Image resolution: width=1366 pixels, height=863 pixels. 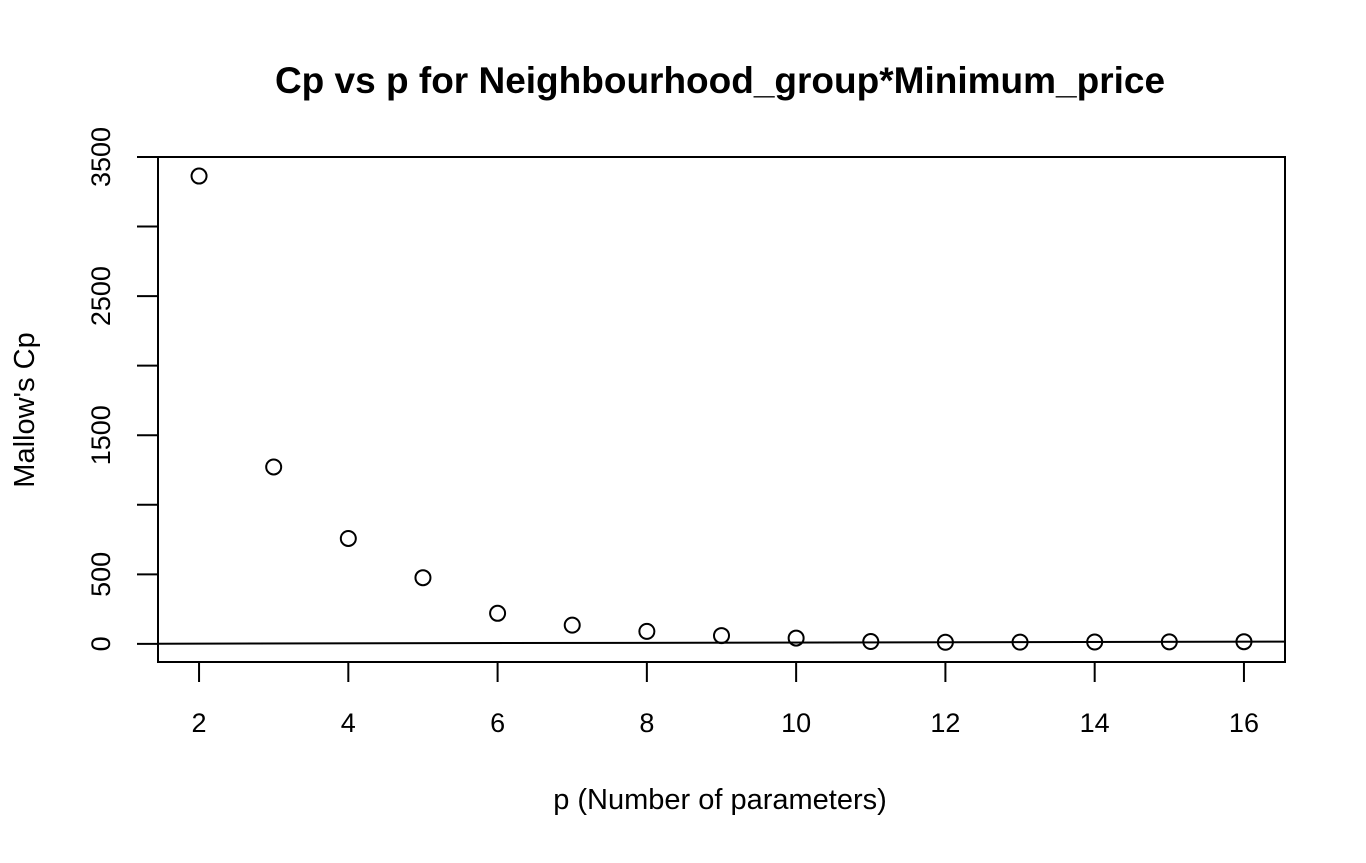 What do you see at coordinates (25, 409) in the screenshot?
I see `y-axis-label: Mallow's Cp` at bounding box center [25, 409].